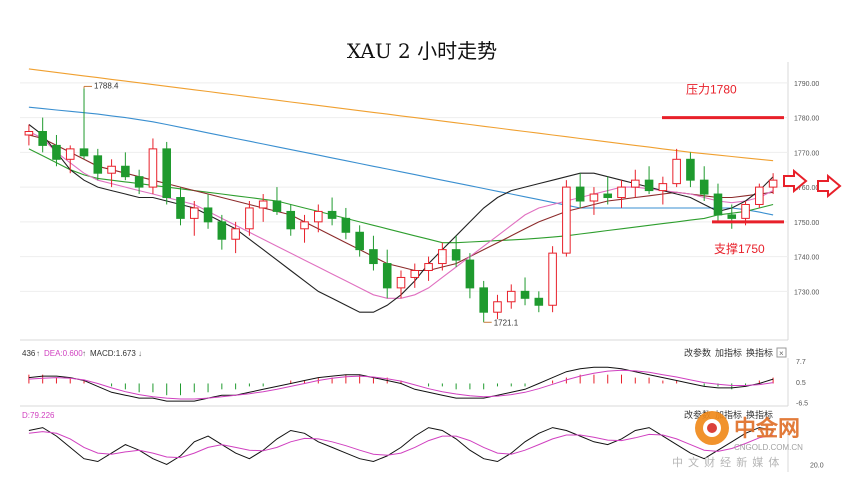 This screenshot has width=845, height=485. I want to click on macd-switch-indicator-button: 换指标, so click(759, 352).